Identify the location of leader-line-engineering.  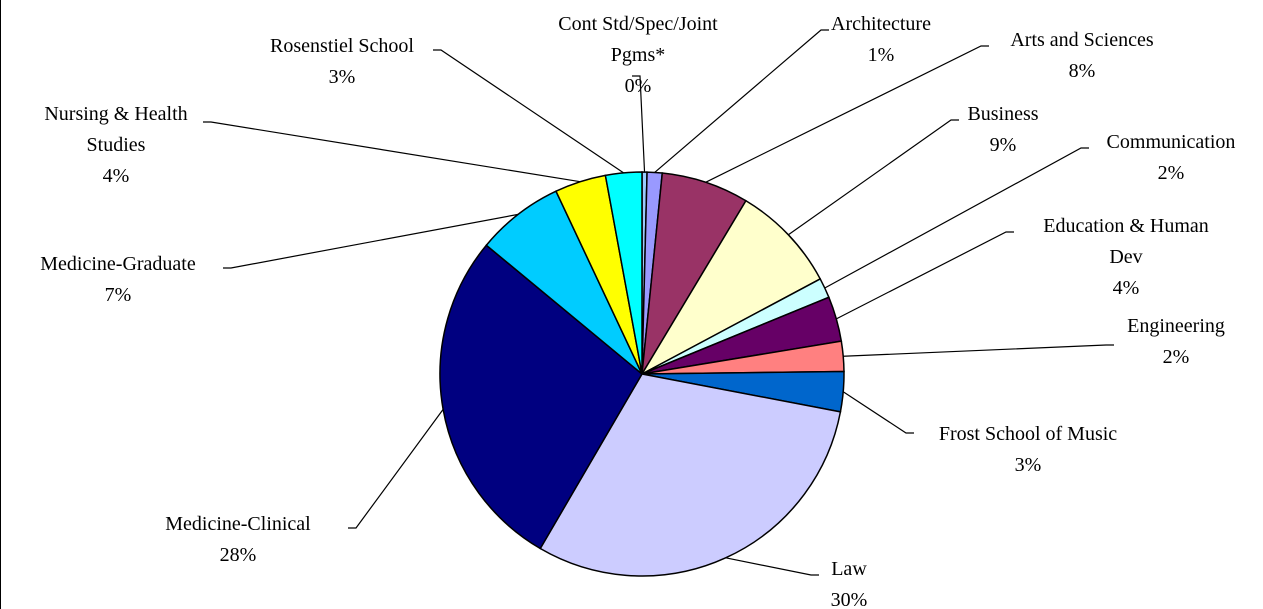
(978, 350).